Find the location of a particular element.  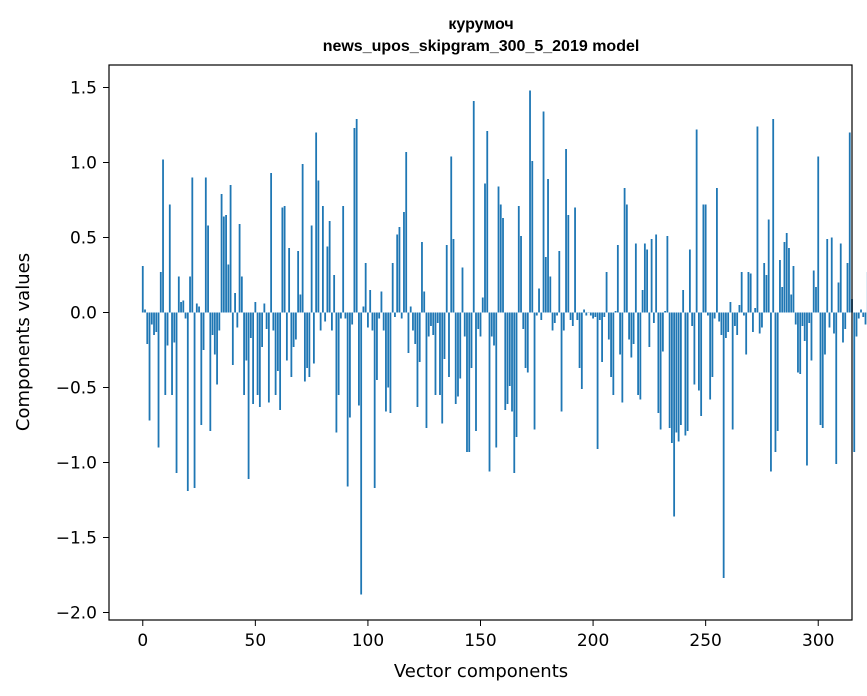

y-tick-label: −1.5 is located at coordinates (76, 539).